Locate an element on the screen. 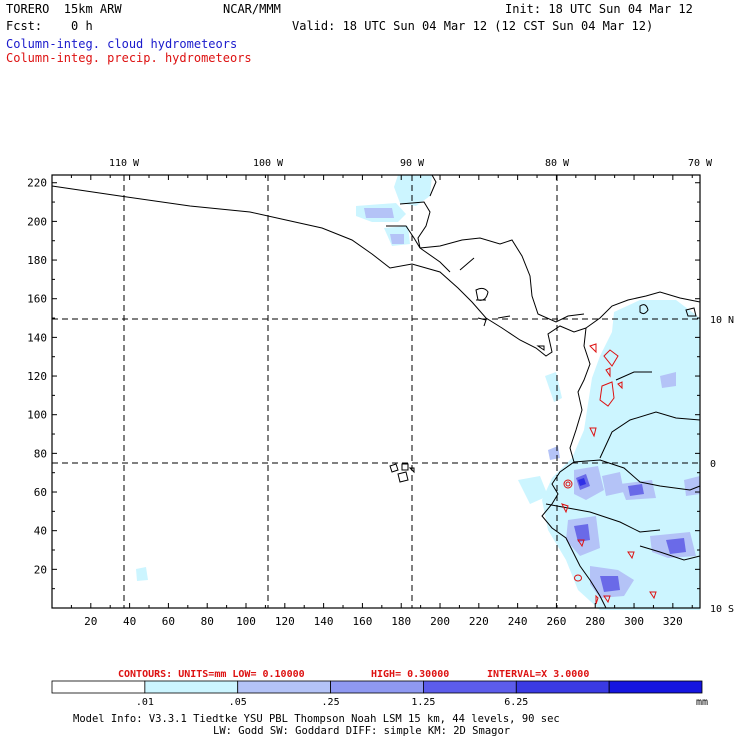 This screenshot has width=740, height=740. y-tick-label: 20 is located at coordinates (40, 569).